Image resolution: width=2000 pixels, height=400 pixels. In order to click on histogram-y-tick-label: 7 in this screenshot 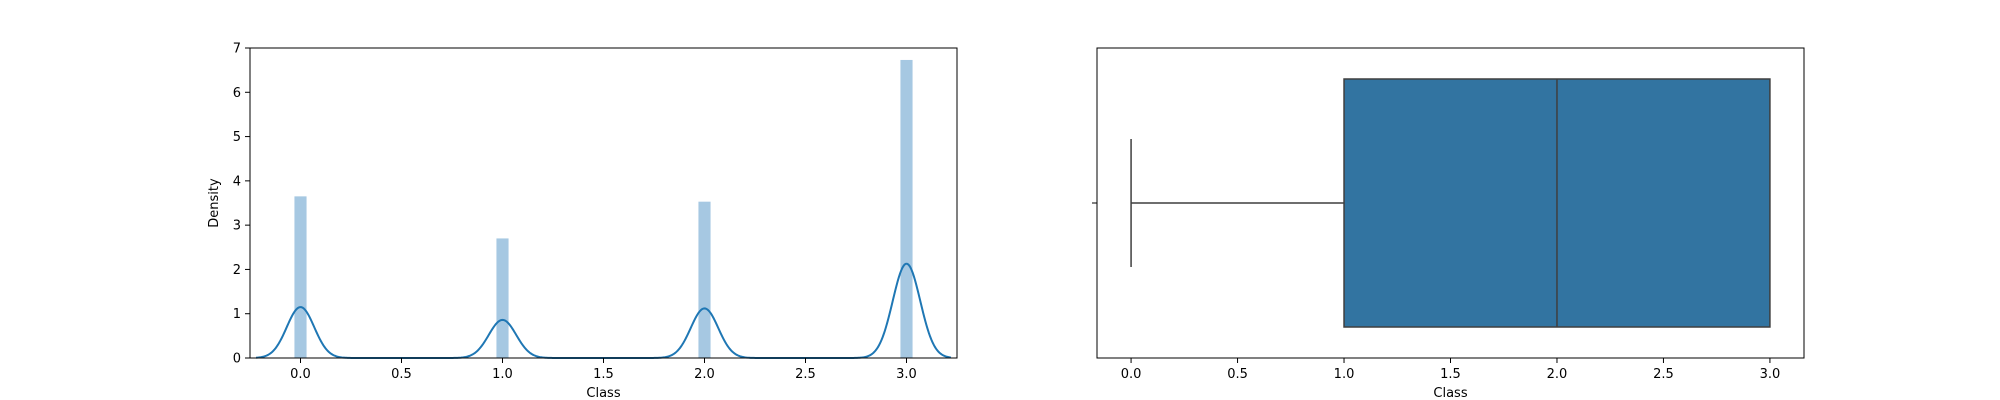, I will do `click(237, 49)`.